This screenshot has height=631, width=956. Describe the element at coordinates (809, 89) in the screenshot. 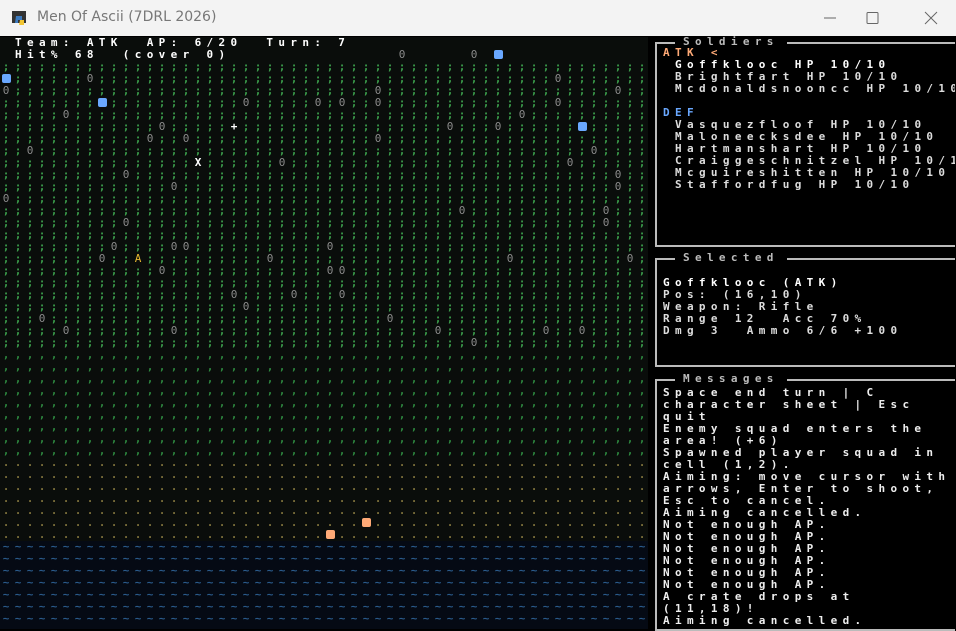

I see `soldier-entry: Mcdonaldsnooncc HP 10/10` at that location.